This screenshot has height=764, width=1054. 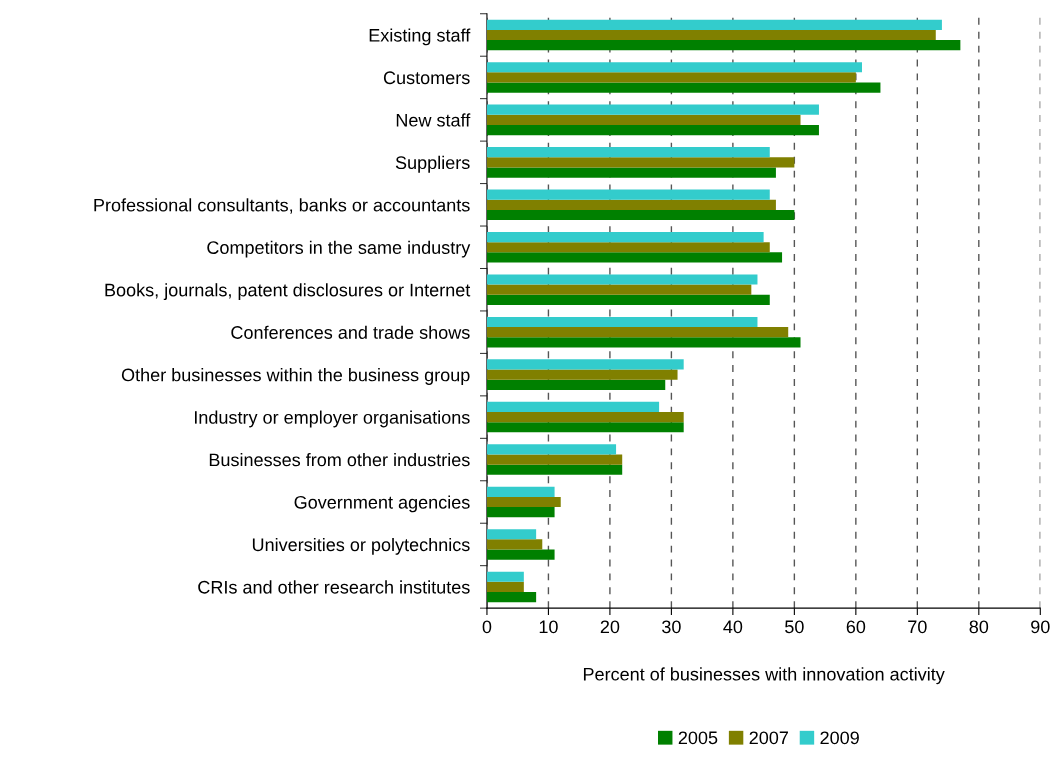 I want to click on y-tick-label: Universities or polytechnics, so click(x=361, y=546).